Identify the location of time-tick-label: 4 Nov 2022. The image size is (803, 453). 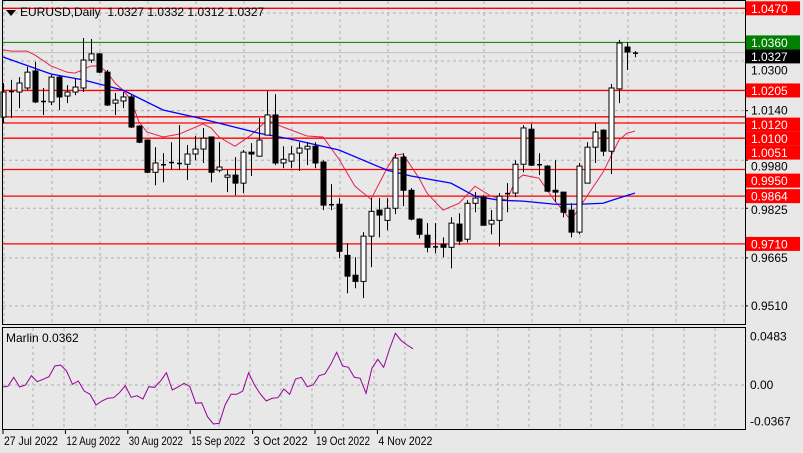
(405, 441).